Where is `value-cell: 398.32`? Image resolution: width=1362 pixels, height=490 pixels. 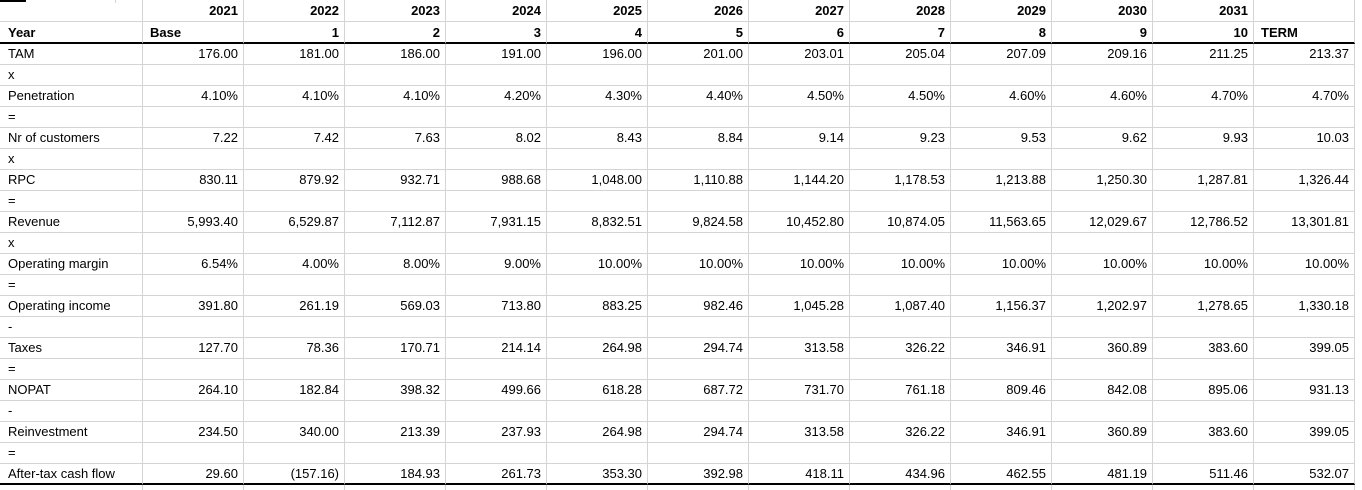 value-cell: 398.32 is located at coordinates (395, 390).